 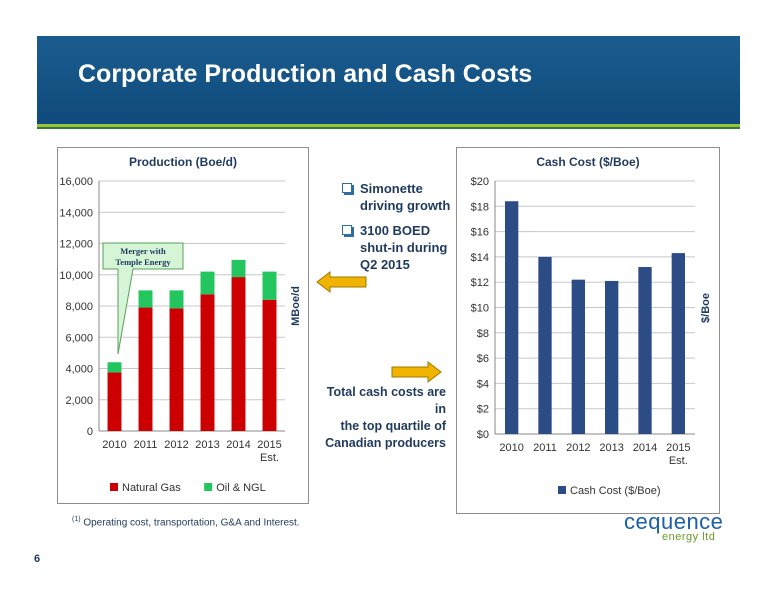 What do you see at coordinates (480, 283) in the screenshot?
I see `y-tick-label: $12` at bounding box center [480, 283].